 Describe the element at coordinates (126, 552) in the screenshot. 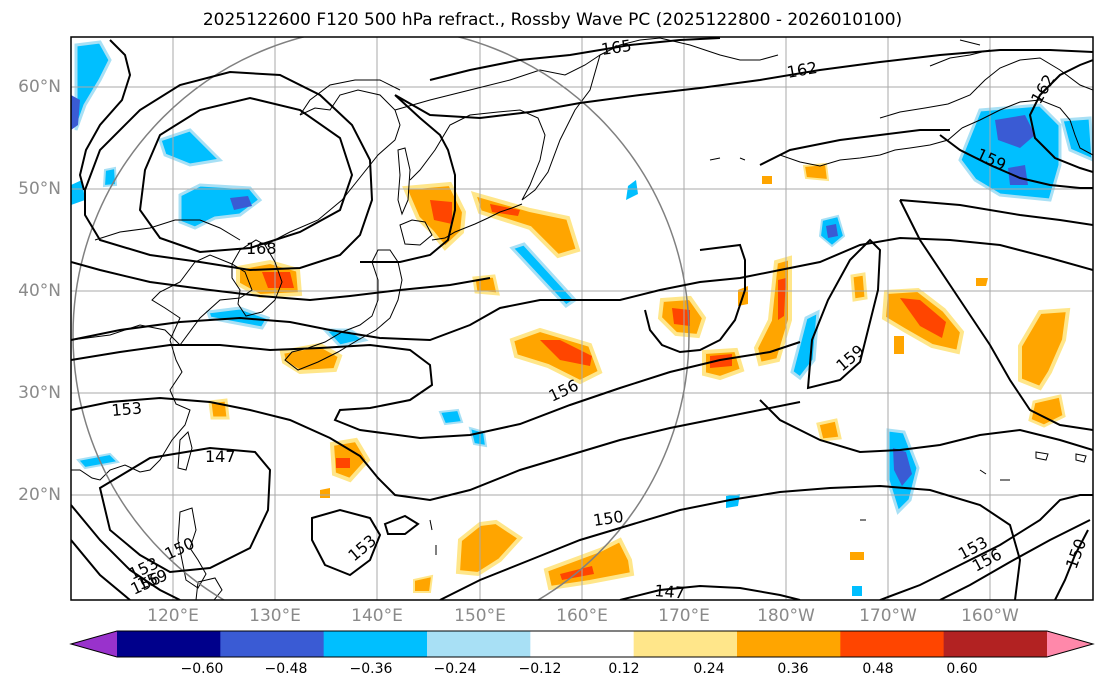

I see `contour-150-west` at that location.